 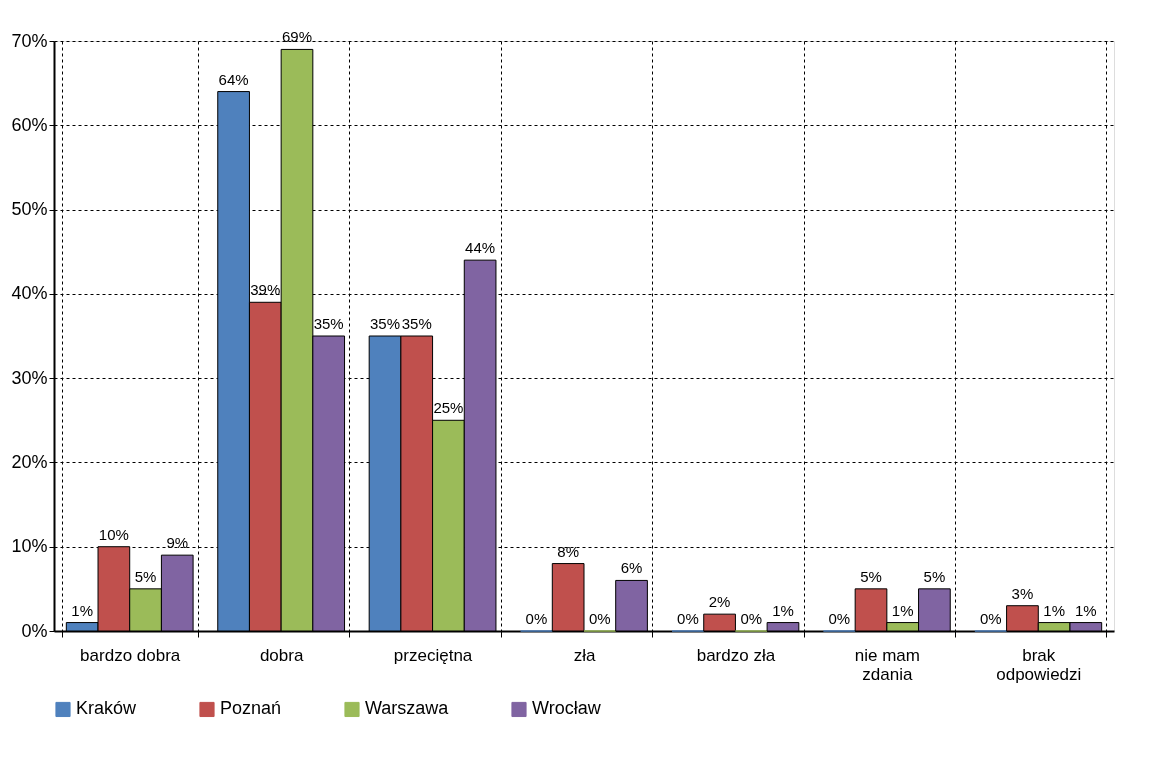 I want to click on x-tick-label: bardzo zła, so click(x=736, y=655).